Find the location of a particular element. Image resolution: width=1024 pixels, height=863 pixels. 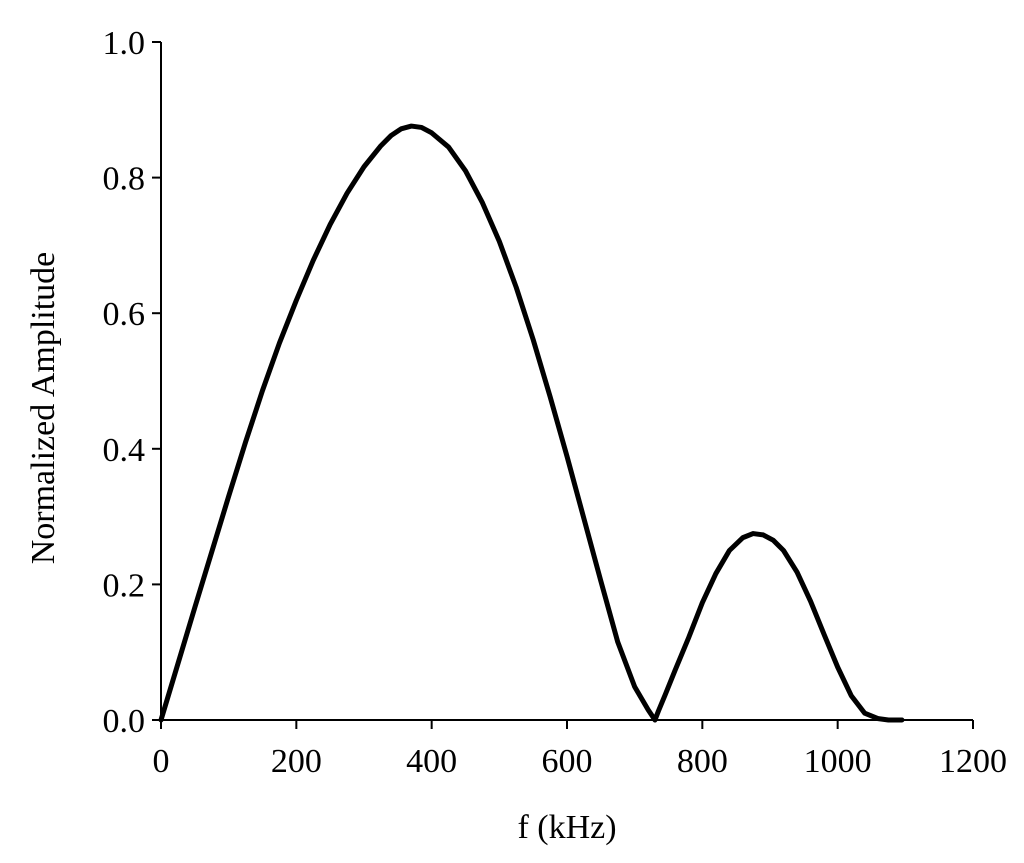

y-axis-title: Normalized Amplitude is located at coordinates (43, 408).